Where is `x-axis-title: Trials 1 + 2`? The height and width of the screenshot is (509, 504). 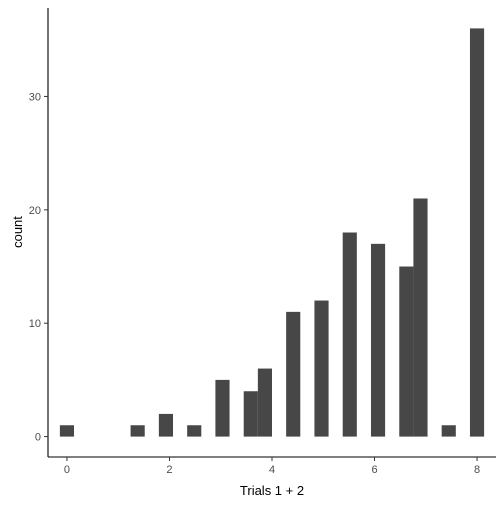
x-axis-title: Trials 1 + 2 is located at coordinates (272, 490).